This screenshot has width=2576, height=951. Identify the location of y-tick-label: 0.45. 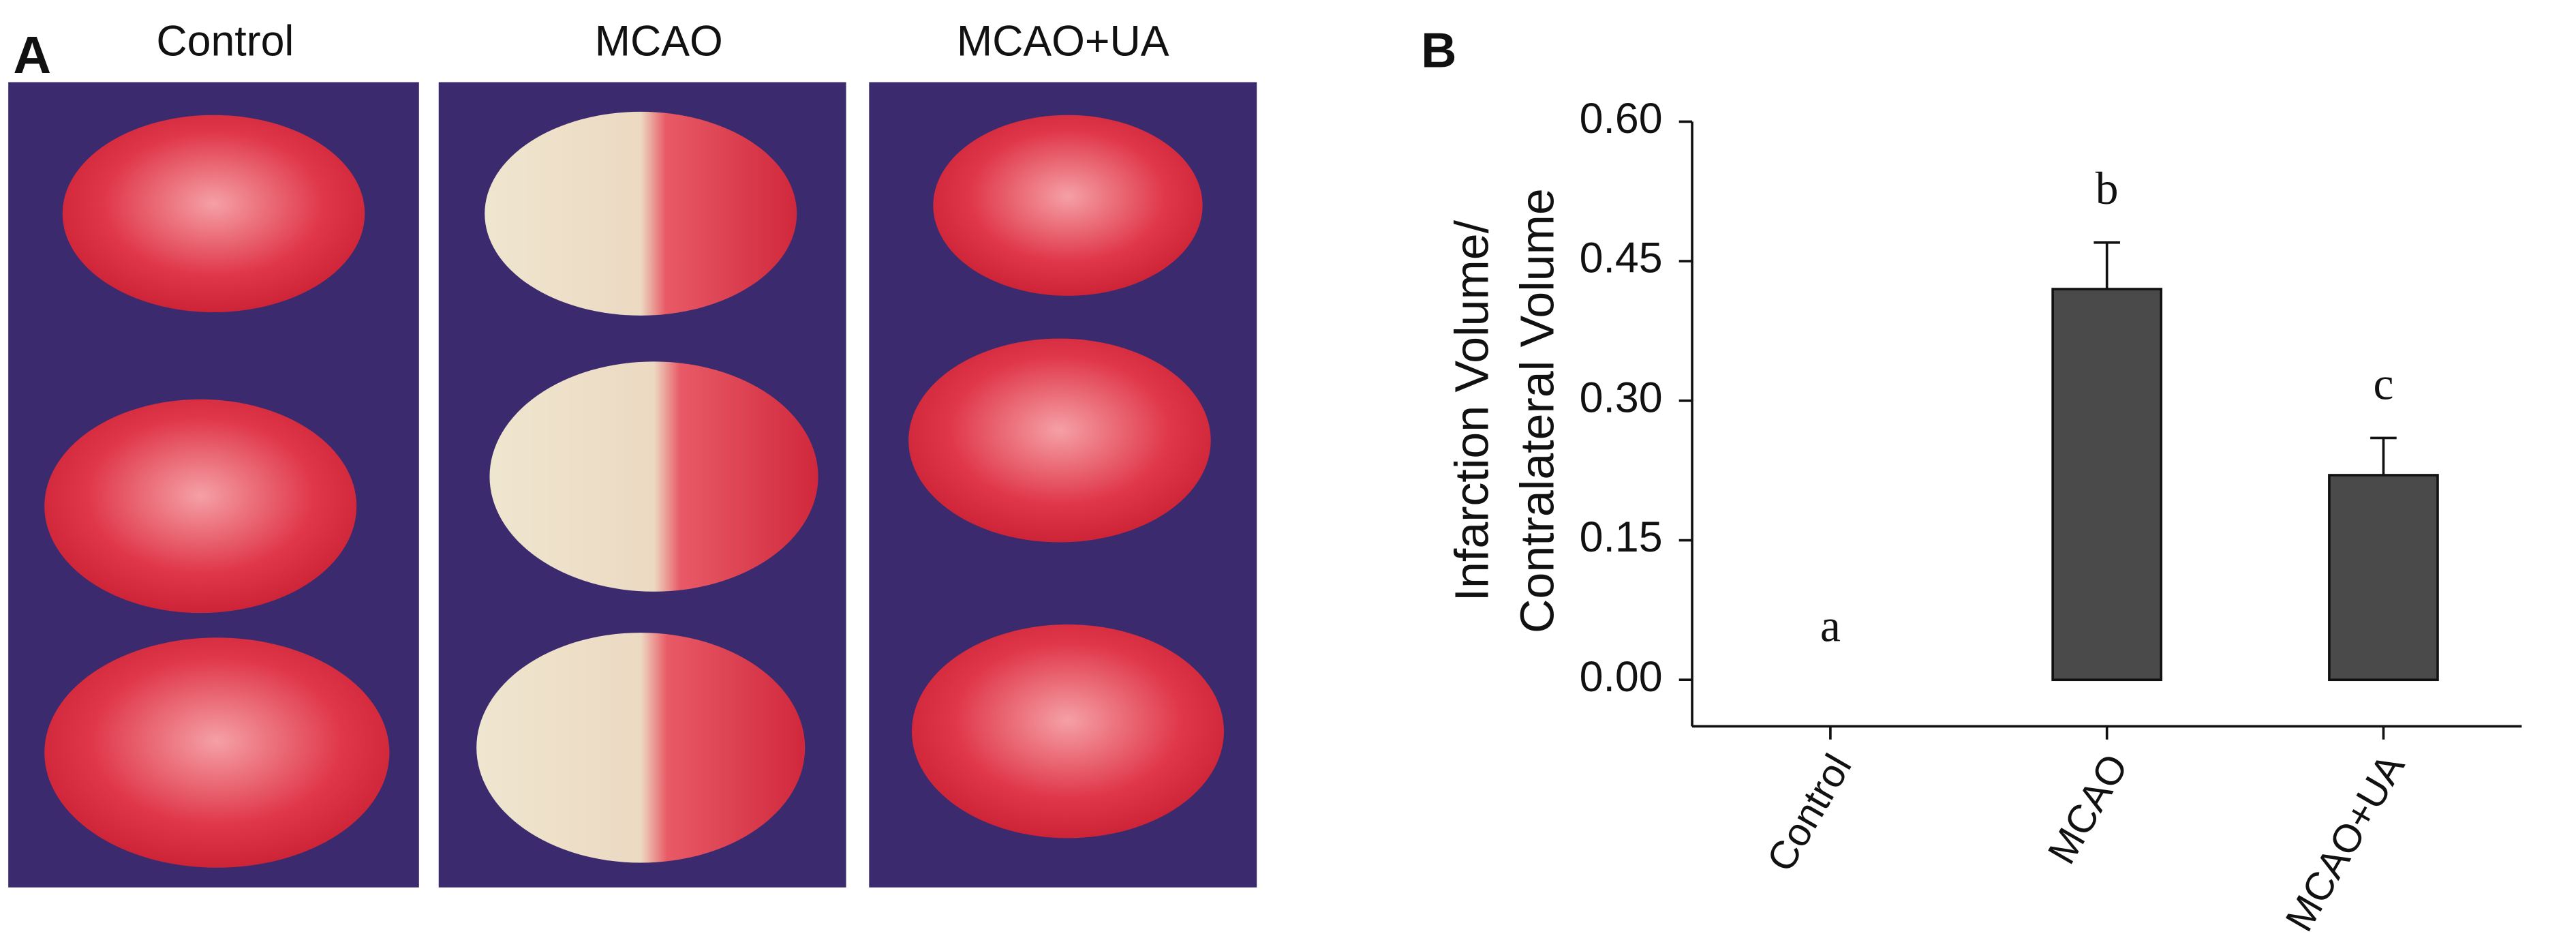
(1621, 258).